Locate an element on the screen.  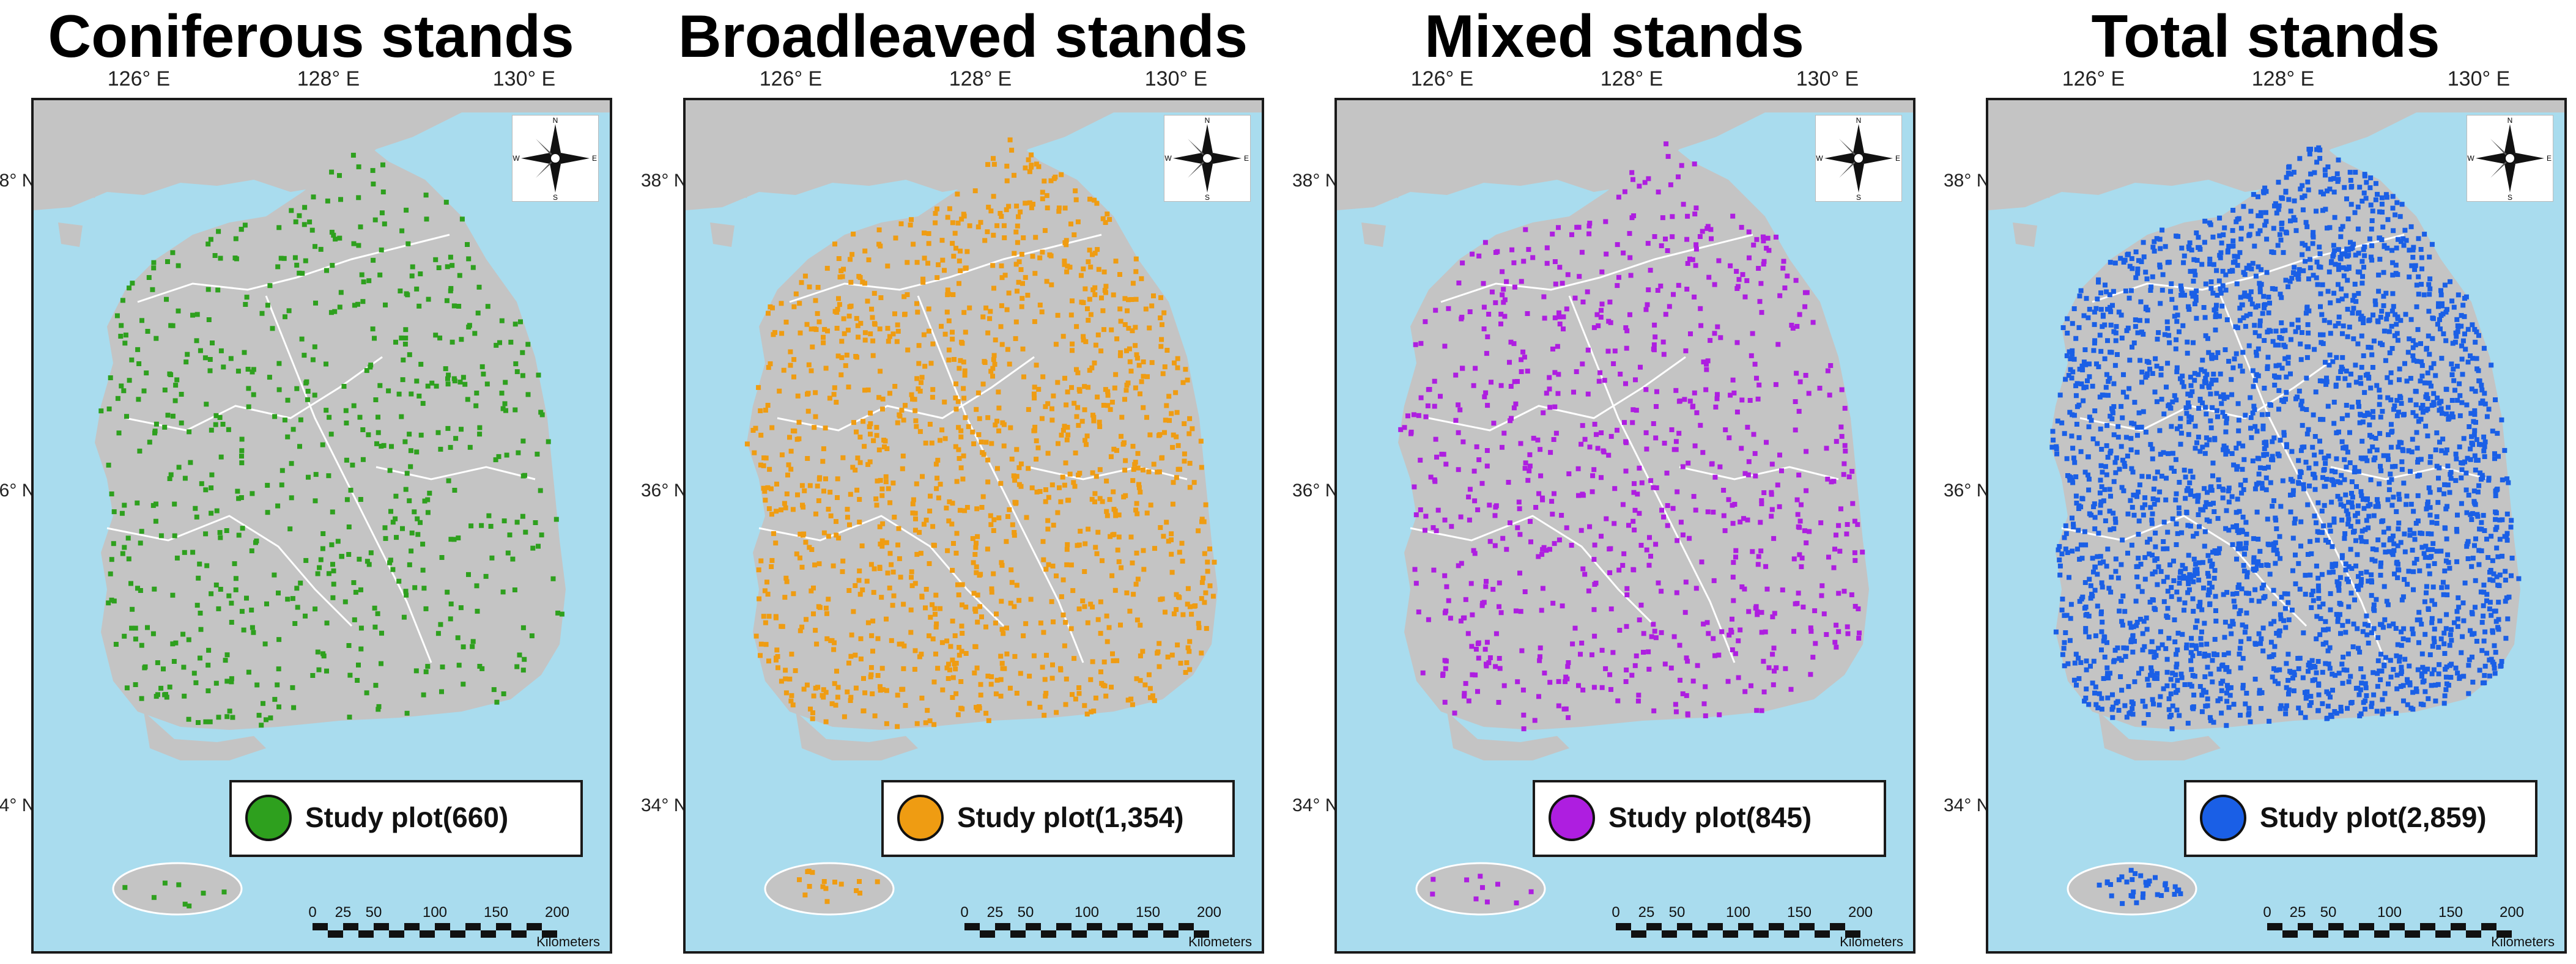
panel-title: Broadleaved stands is located at coordinates (963, 36).